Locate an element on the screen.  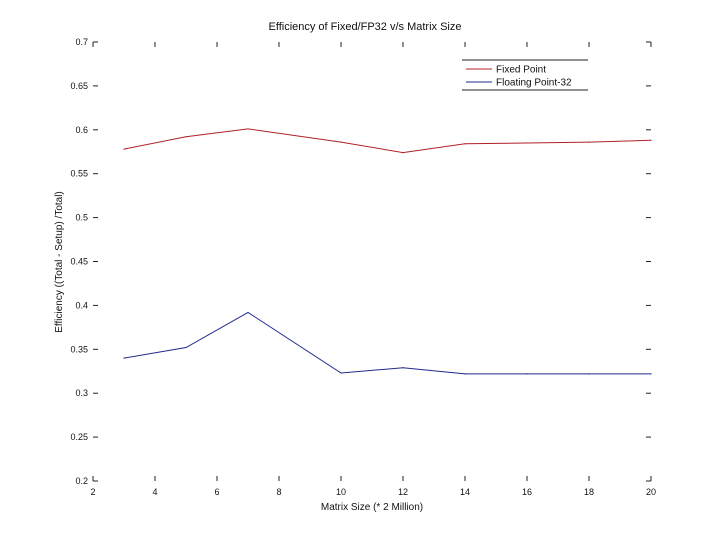
x-tick-label: 10 is located at coordinates (341, 492).